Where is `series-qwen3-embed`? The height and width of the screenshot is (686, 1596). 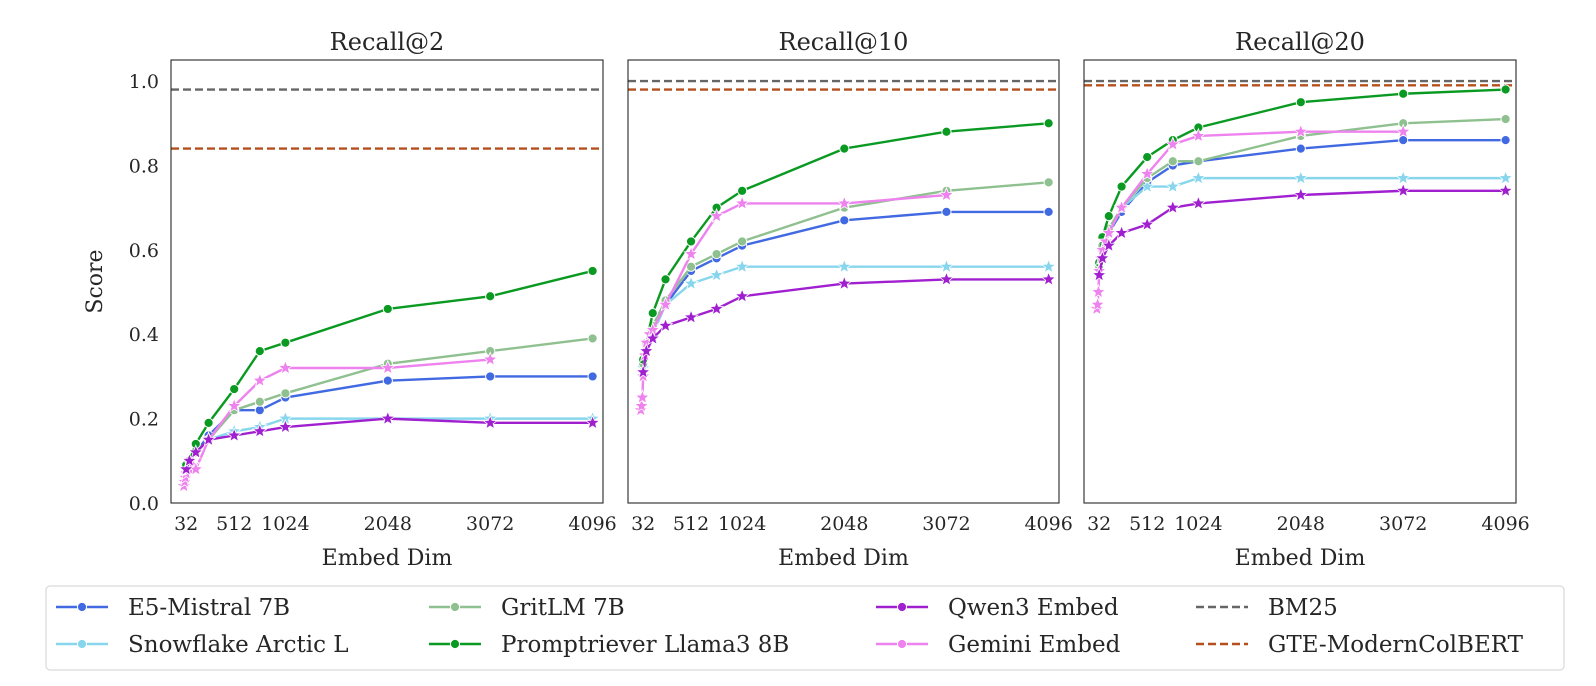 series-qwen3-embed is located at coordinates (1302, 232).